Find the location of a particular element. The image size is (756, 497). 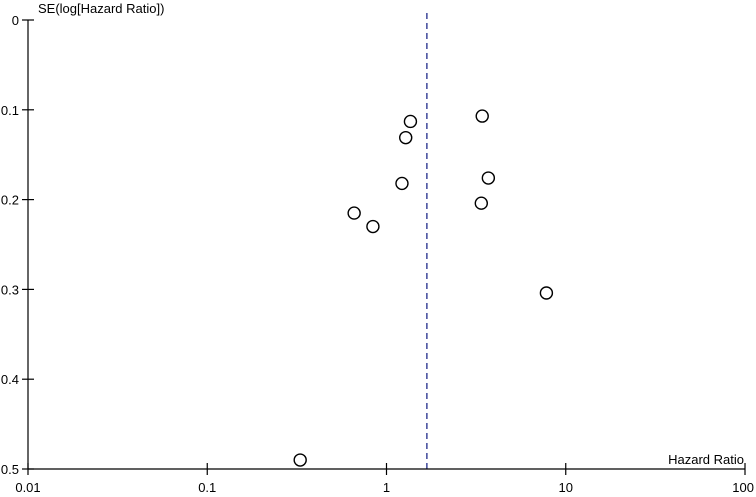

x-tick-label: 1 is located at coordinates (386, 487).